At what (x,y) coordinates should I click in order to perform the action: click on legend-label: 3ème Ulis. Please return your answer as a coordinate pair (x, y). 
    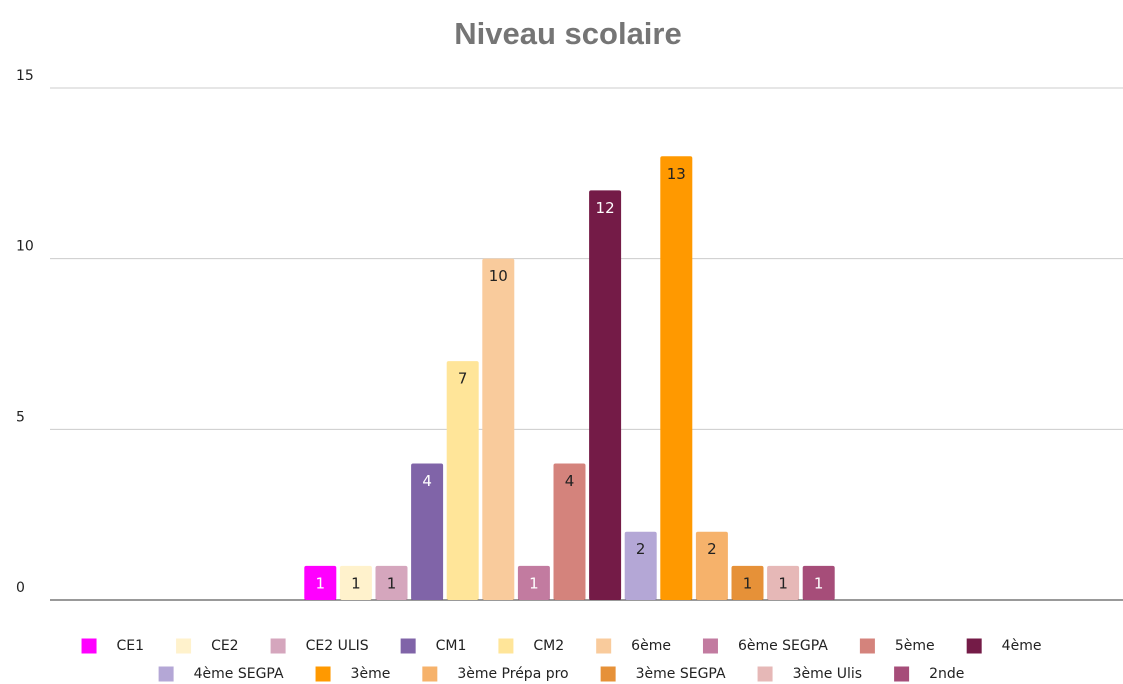
    Looking at the image, I should click on (828, 674).